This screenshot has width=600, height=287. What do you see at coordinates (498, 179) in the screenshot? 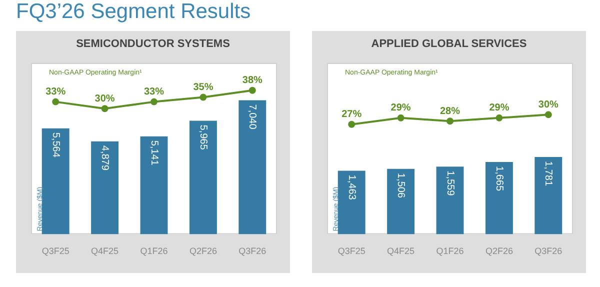
I see `data-label: 1,665` at bounding box center [498, 179].